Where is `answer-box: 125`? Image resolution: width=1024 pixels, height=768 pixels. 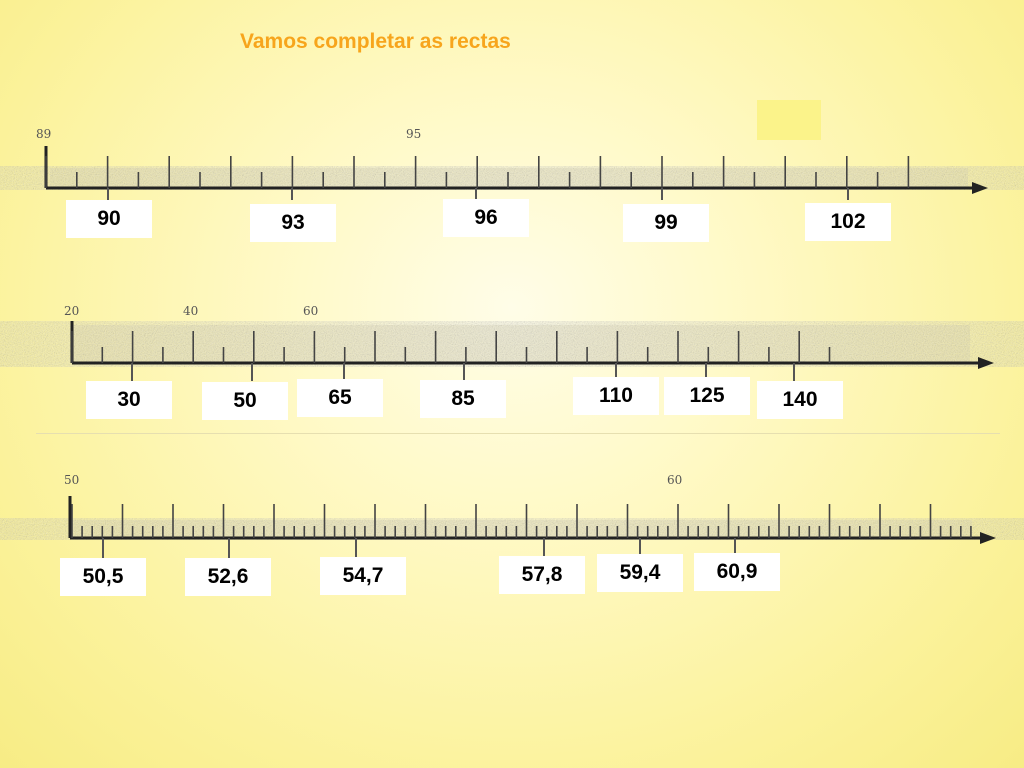 answer-box: 125 is located at coordinates (707, 396).